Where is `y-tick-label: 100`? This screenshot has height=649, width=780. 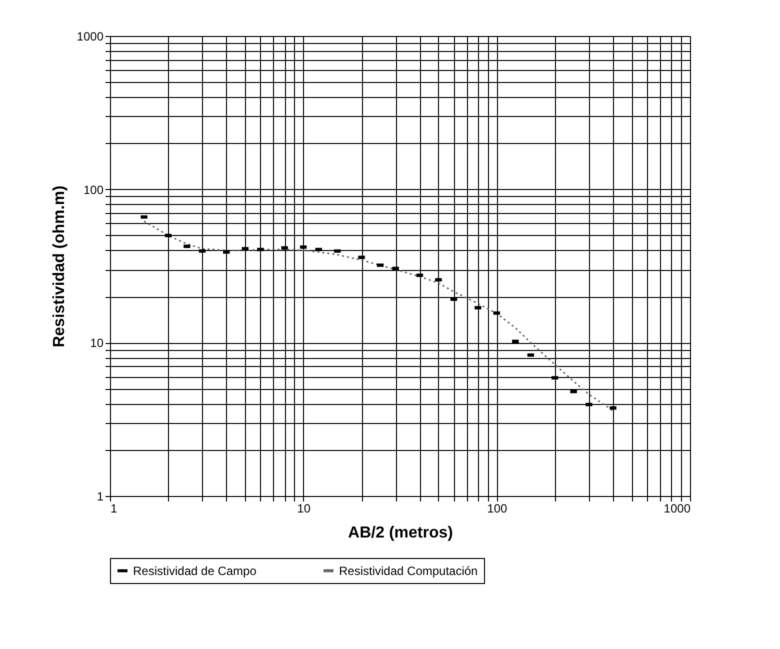
y-tick-label: 100 is located at coordinates (93, 189).